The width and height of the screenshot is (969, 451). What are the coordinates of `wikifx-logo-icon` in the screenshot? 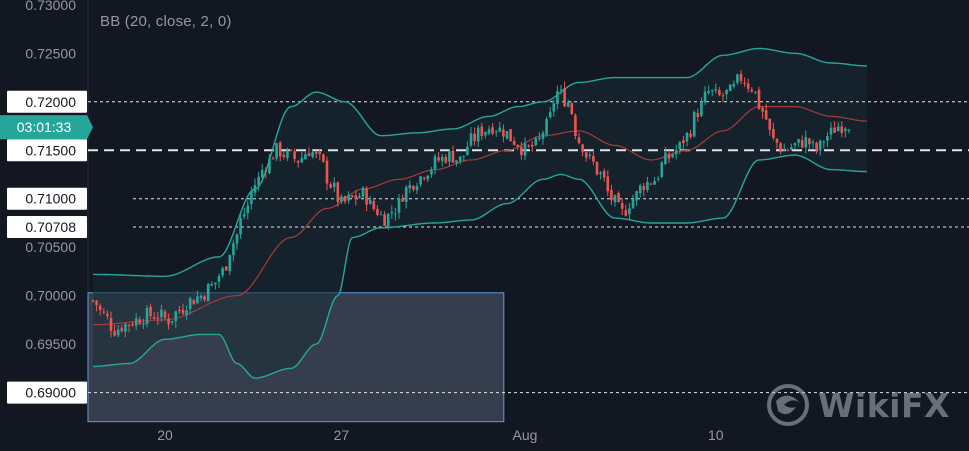 It's located at (788, 405).